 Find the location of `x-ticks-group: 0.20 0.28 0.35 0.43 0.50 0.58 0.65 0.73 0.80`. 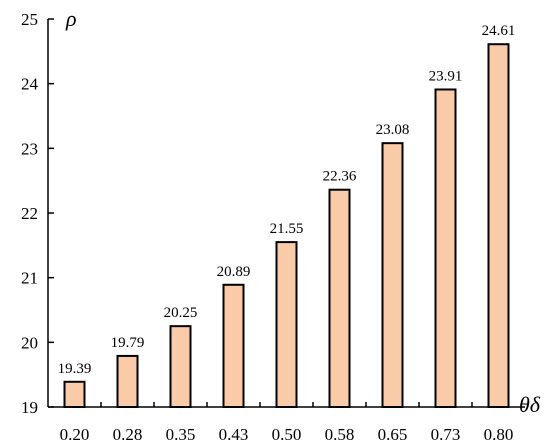

x-ticks-group: 0.20 0.28 0.35 0.43 0.50 0.58 0.65 0.73 0.80 is located at coordinates (287, 423).